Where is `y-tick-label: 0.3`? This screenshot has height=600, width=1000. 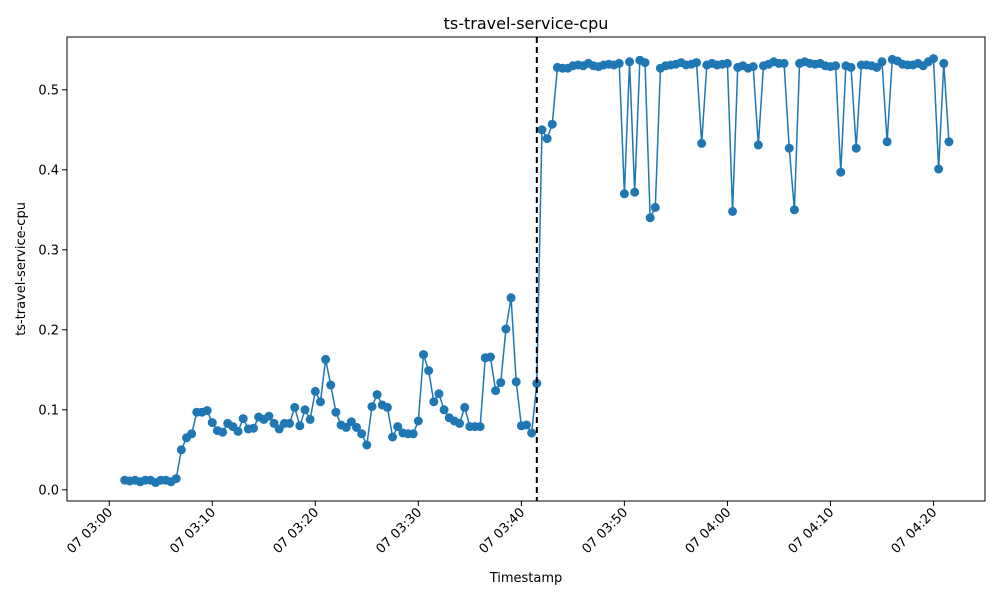
y-tick-label: 0.3 is located at coordinates (48, 250).